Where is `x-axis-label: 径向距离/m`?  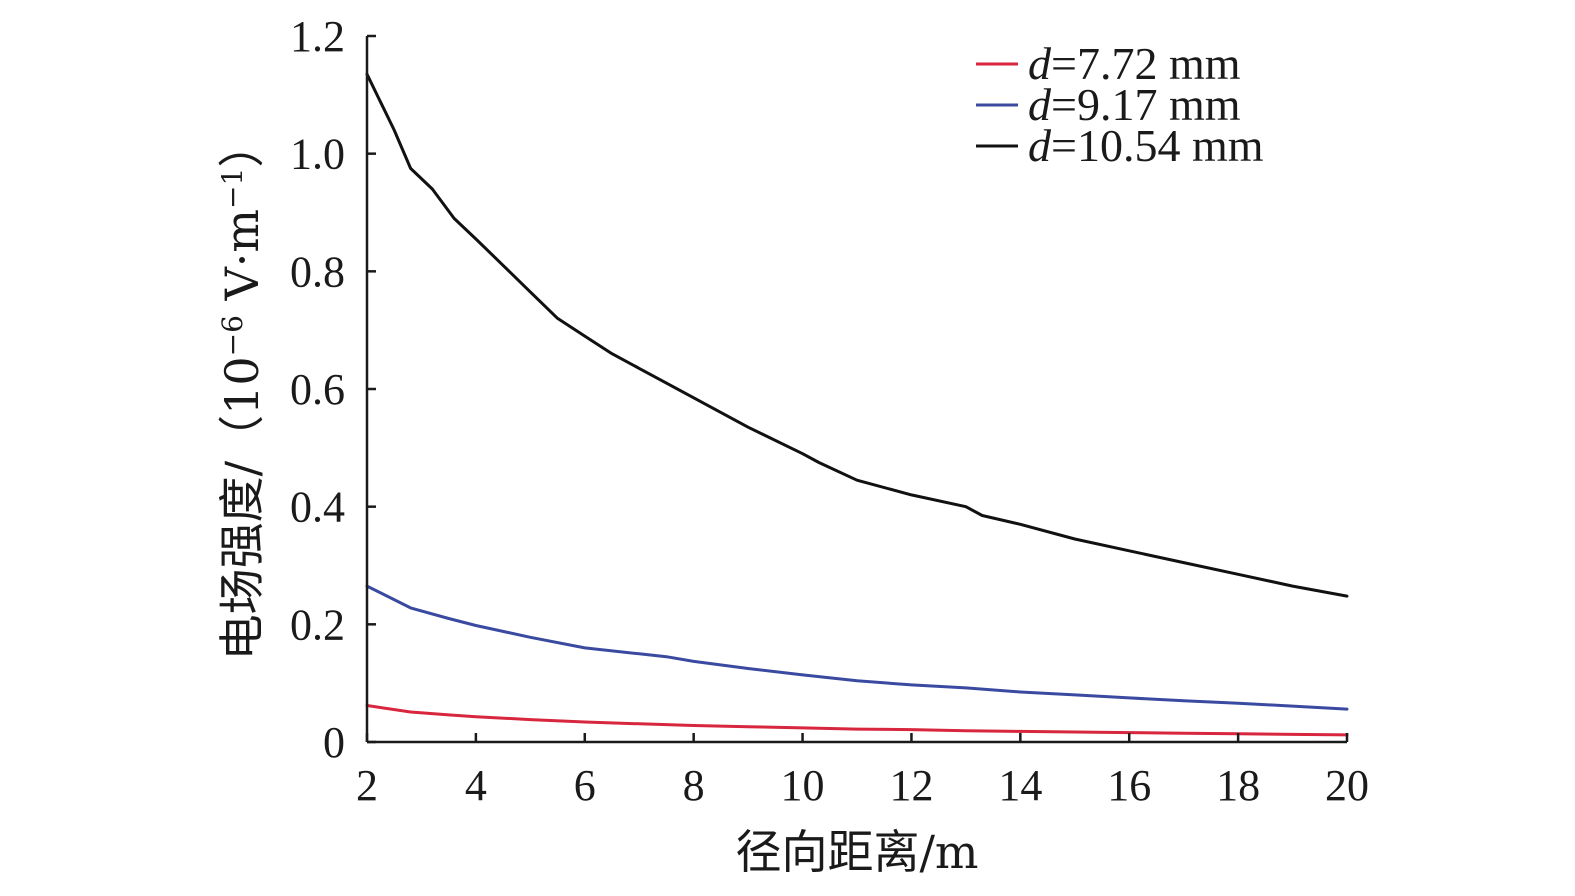 x-axis-label: 径向距离/m is located at coordinates (856, 852).